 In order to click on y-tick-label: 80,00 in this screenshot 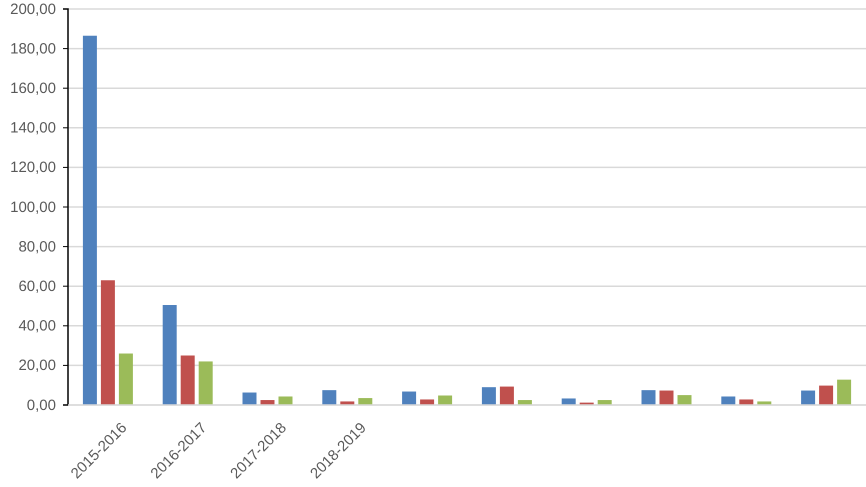, I will do `click(37, 247)`.